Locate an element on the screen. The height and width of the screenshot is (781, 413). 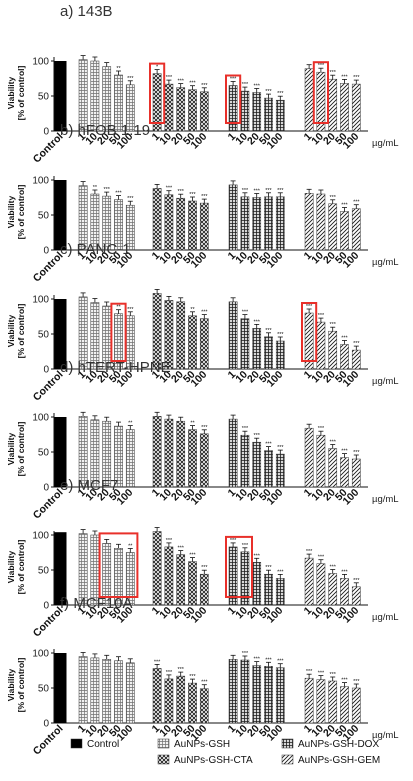
significance-label: * is located at coordinates (157, 68).